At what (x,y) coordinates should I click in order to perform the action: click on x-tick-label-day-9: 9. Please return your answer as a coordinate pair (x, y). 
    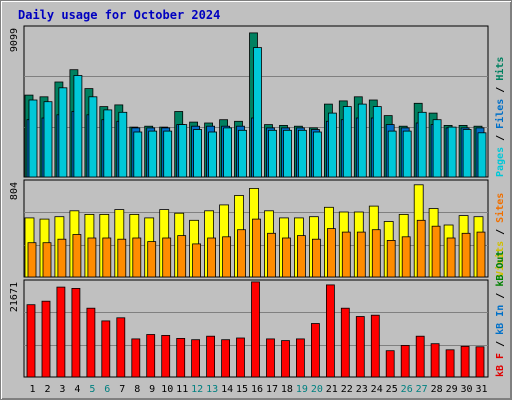
    Looking at the image, I should click on (152, 389).